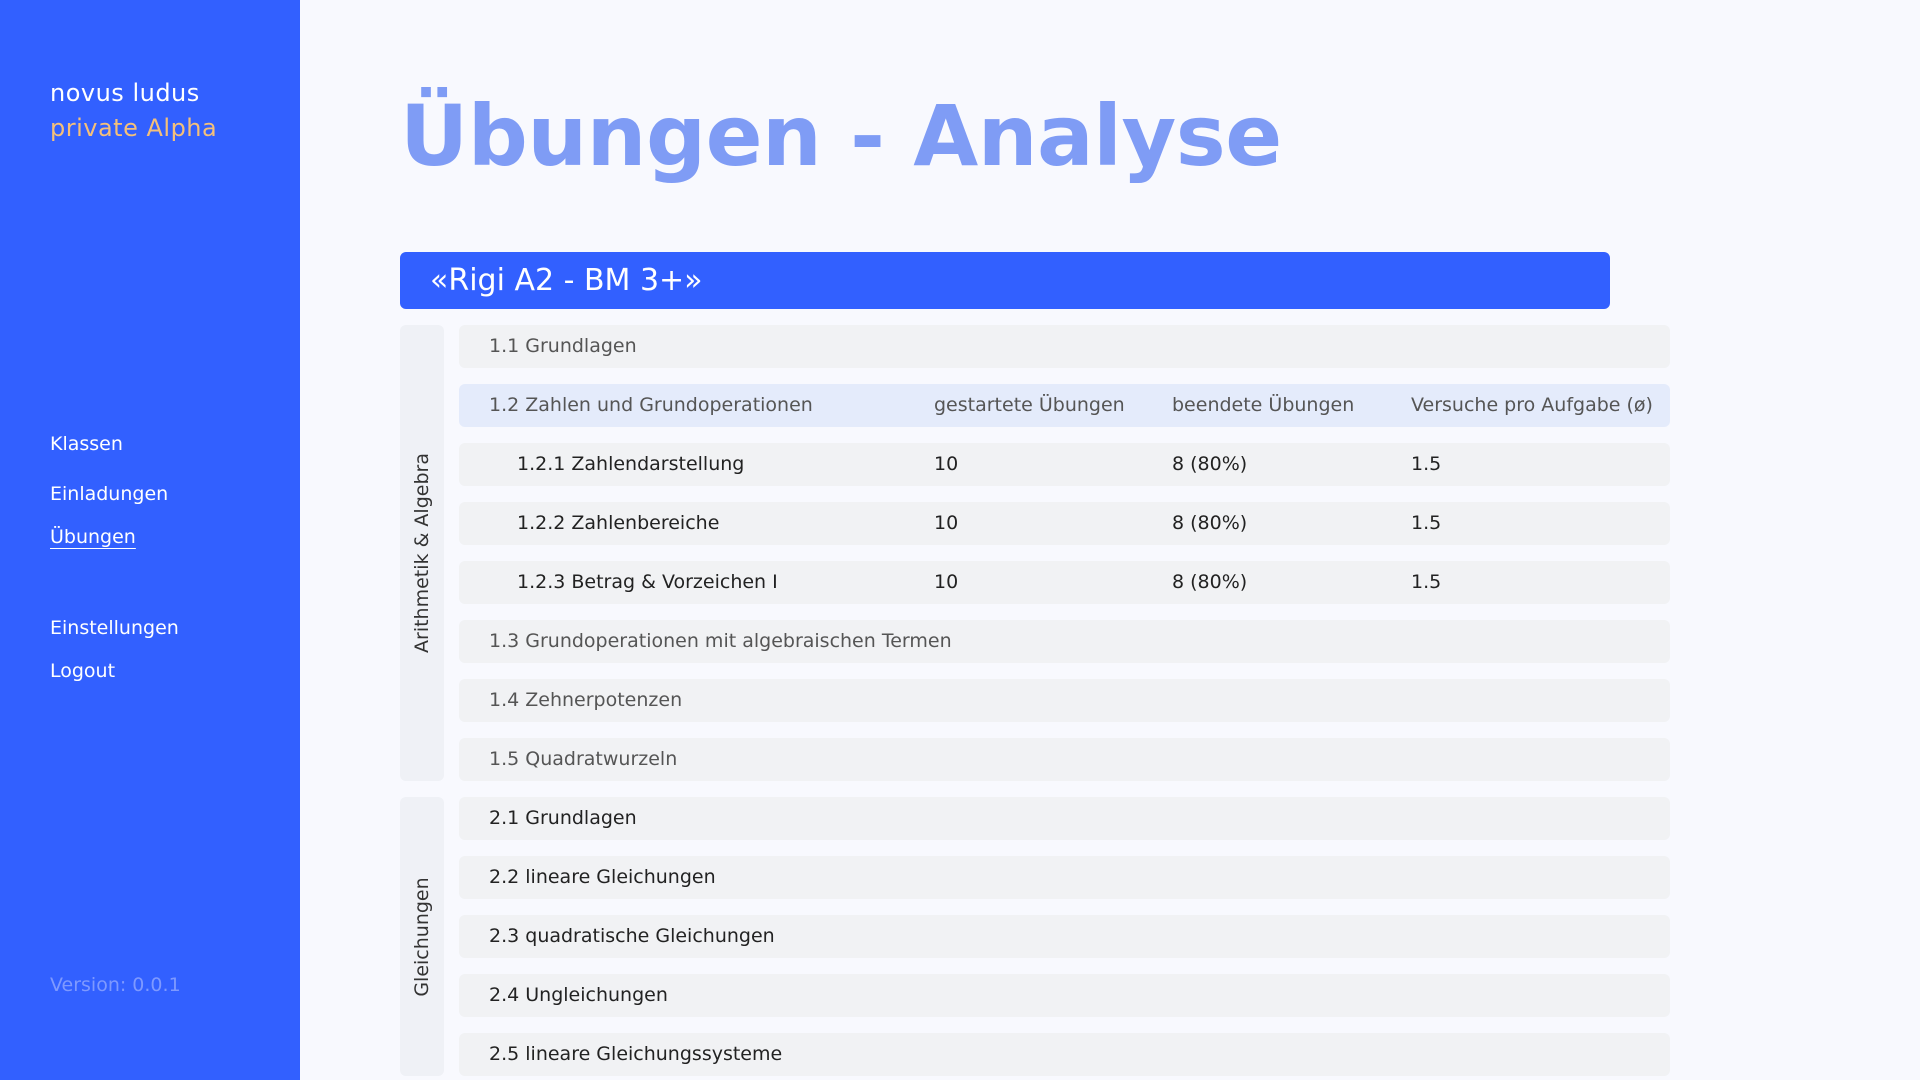  I want to click on topic-title: 2.3 quadratische Gleichungen, so click(632, 936).